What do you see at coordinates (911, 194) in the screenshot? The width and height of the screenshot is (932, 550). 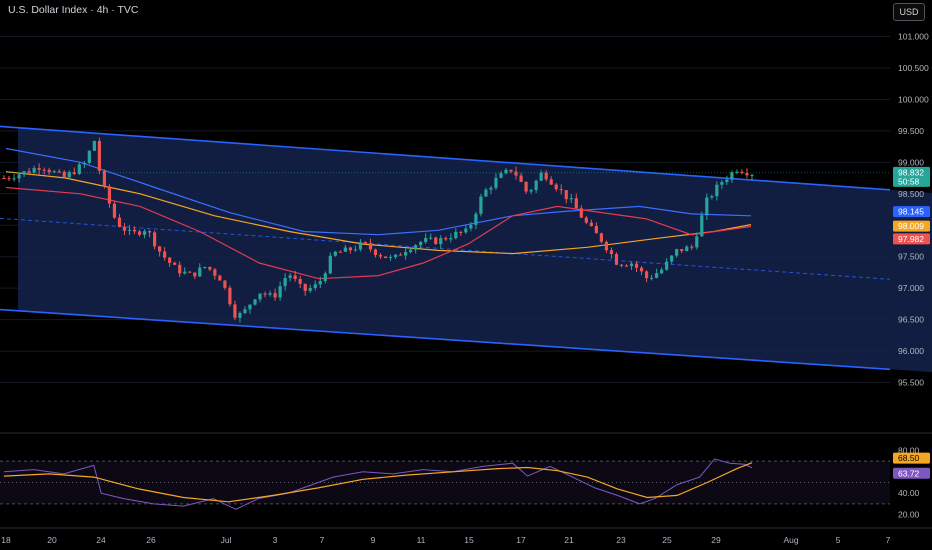 I see `price-tick-label: 98.500` at bounding box center [911, 194].